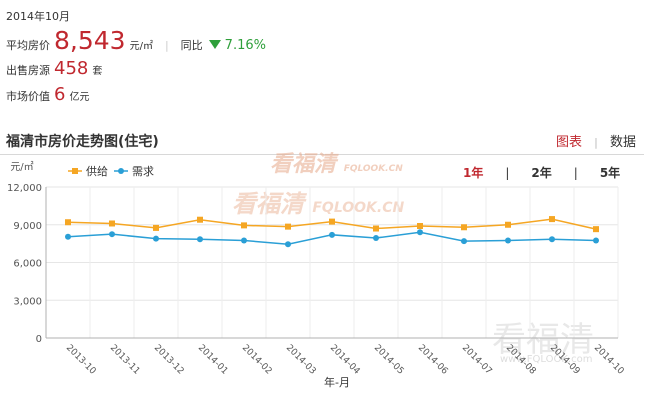 The width and height of the screenshot is (650, 400). Describe the element at coordinates (82, 142) in the screenshot. I see `chart-section-title: 福清市房价走势图(住宅)` at that location.